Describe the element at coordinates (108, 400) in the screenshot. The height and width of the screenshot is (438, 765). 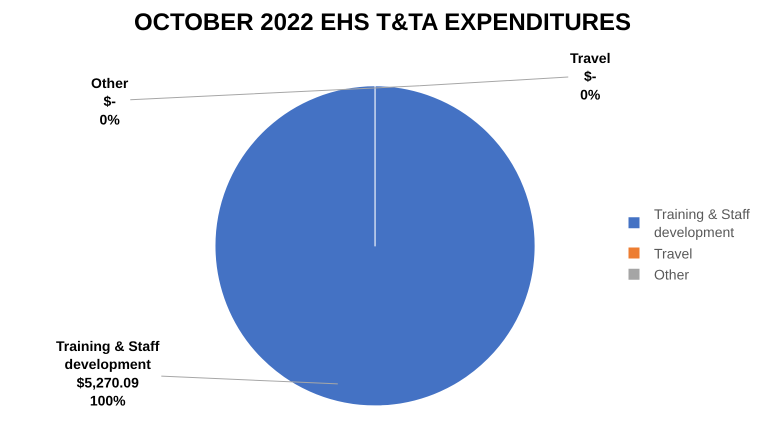
I see `text: 100%` at that location.